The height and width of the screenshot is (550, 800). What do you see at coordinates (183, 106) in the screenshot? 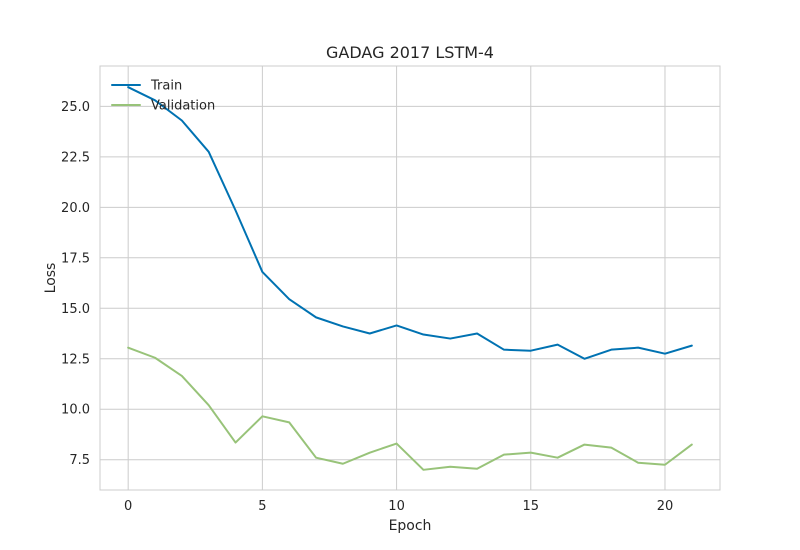
I see `legend-label-validation: Validation` at bounding box center [183, 106].